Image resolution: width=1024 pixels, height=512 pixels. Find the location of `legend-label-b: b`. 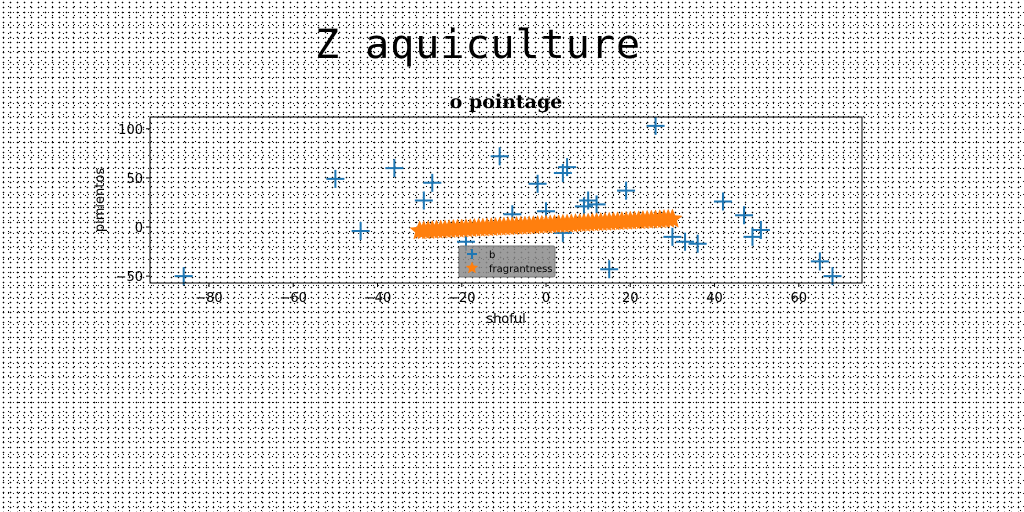

legend-label-b: b is located at coordinates (492, 255).